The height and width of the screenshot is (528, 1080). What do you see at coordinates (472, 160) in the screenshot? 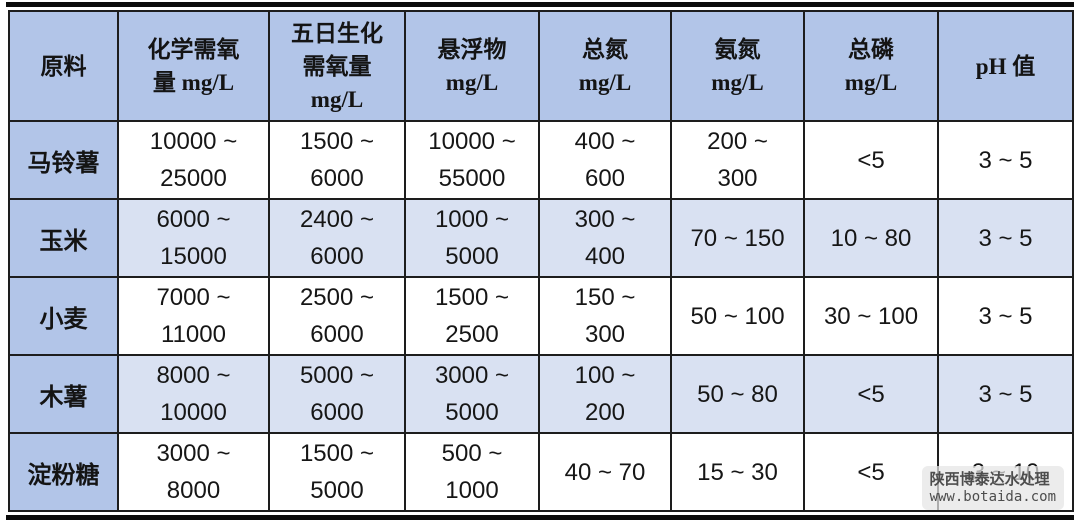
I see `cell-potato-ss: 10000 ~ 55000` at bounding box center [472, 160].